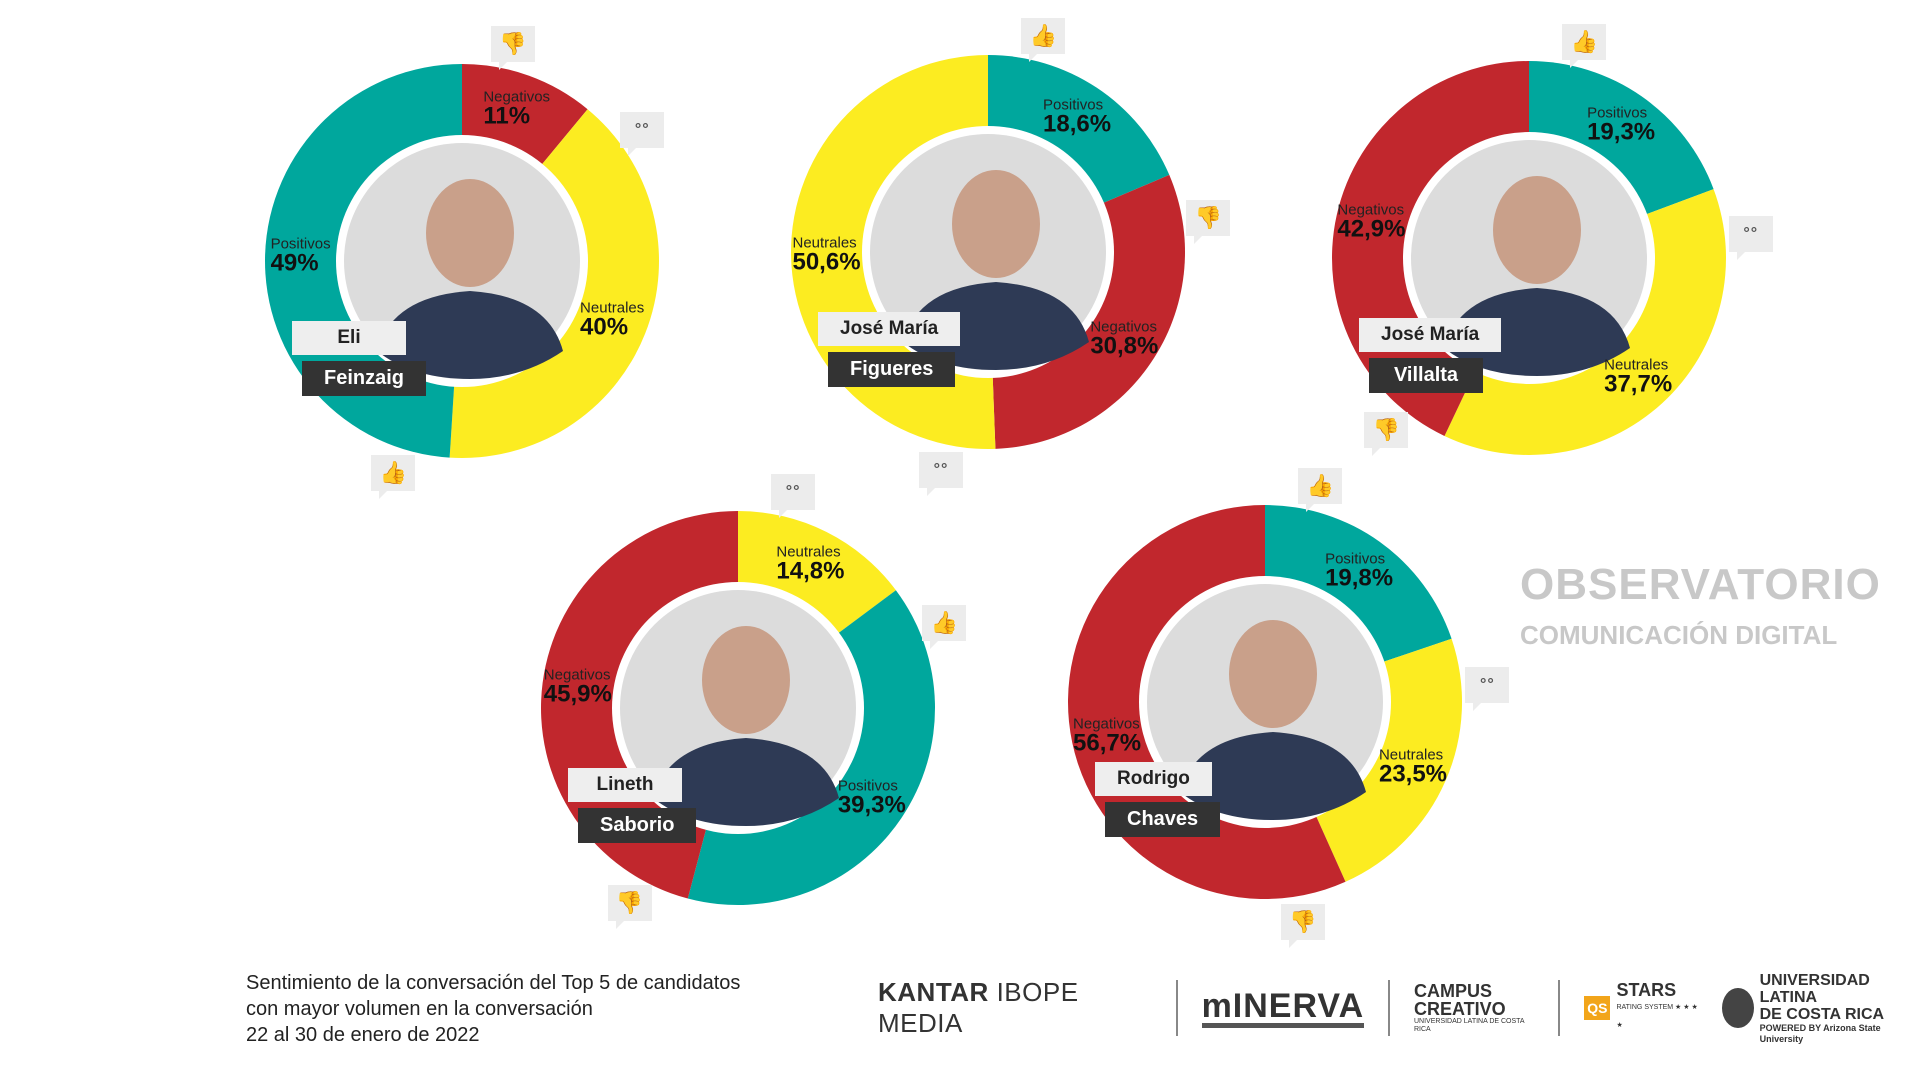 The image size is (1920, 1080). I want to click on data-label: Neutrales 50,6%, so click(826, 255).